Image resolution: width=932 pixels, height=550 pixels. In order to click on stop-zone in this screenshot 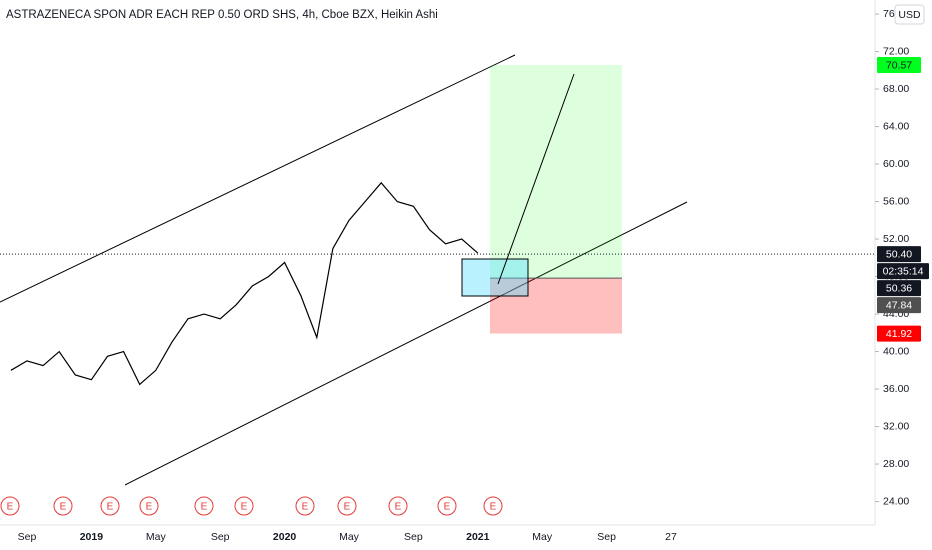, I will do `click(556, 306)`.